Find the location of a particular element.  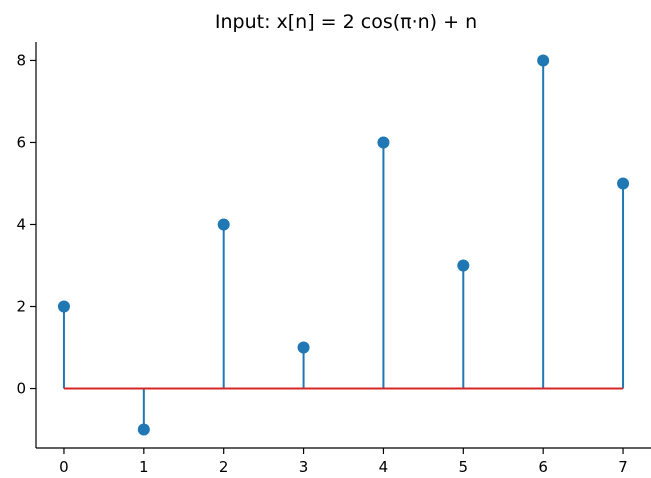

x-tick-label: 7 is located at coordinates (623, 467).